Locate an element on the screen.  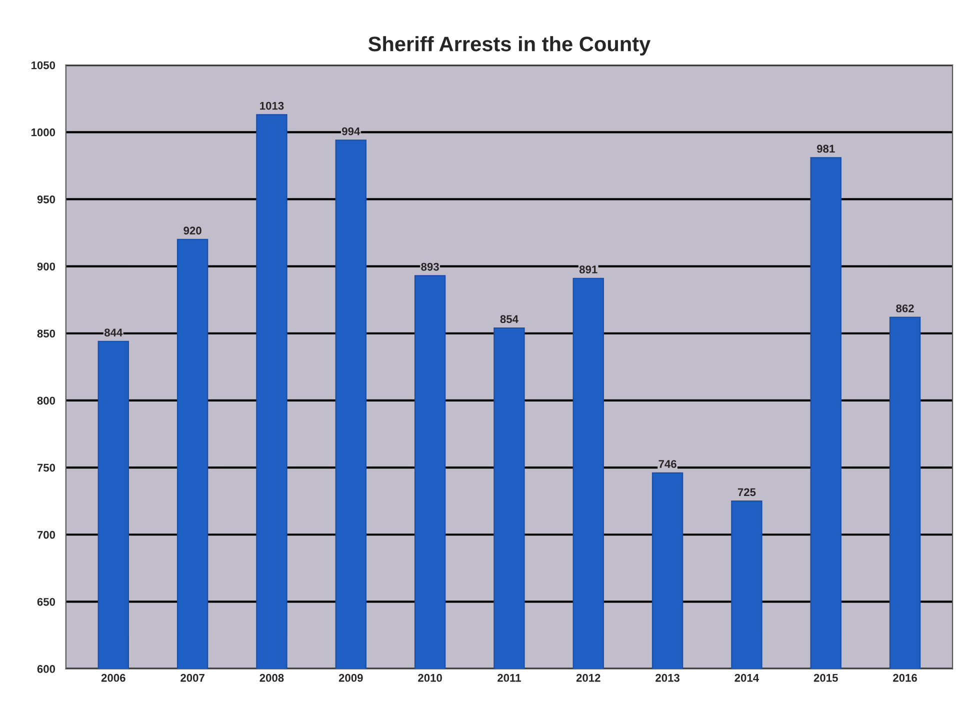
x-tick-label: 2009 is located at coordinates (350, 678).